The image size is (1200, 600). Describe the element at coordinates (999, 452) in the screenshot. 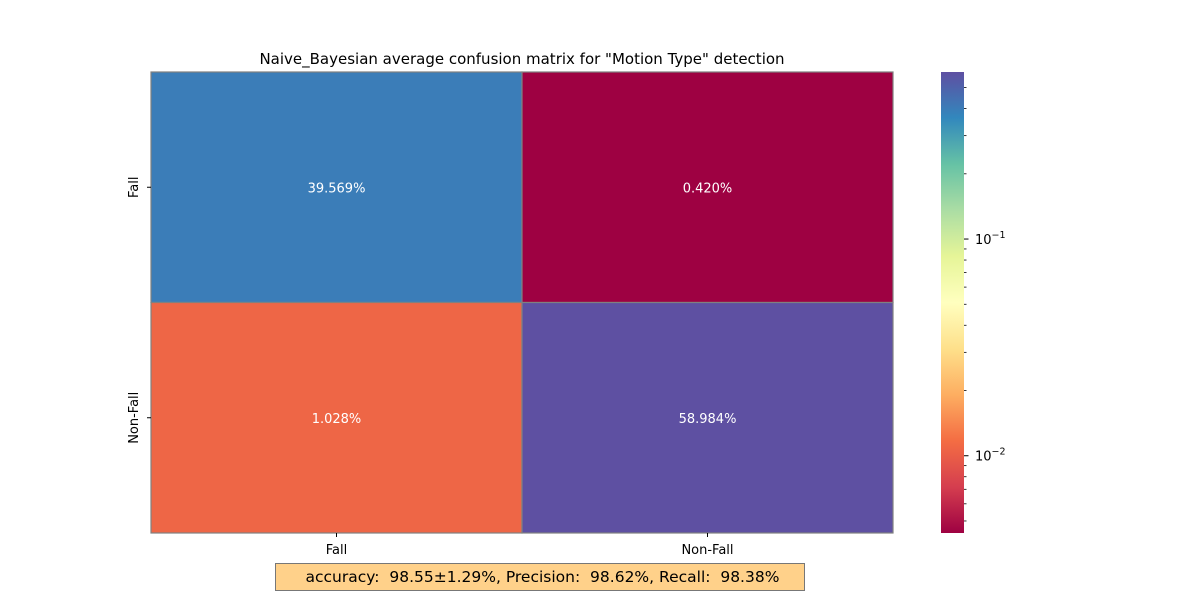

I see `colorbar-tick-exponent: −2` at that location.